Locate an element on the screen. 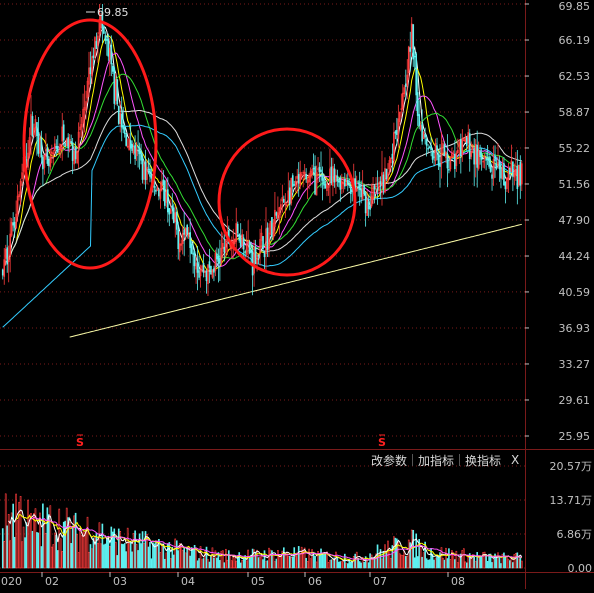 This screenshot has width=594, height=593. price-tick-label: 66.19 is located at coordinates (575, 40).